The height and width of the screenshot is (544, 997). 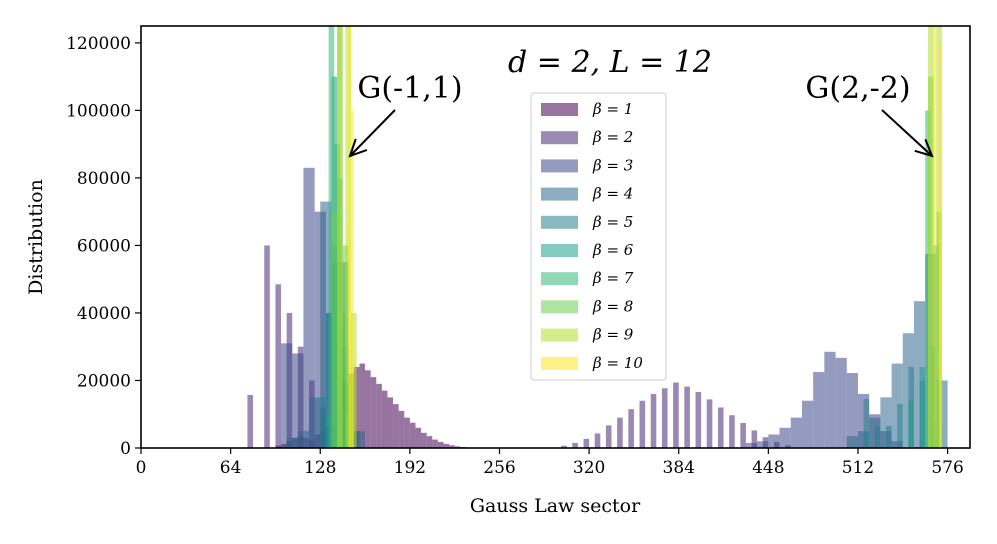 What do you see at coordinates (612, 306) in the screenshot?
I see `legend-label: β = 8` at bounding box center [612, 306].